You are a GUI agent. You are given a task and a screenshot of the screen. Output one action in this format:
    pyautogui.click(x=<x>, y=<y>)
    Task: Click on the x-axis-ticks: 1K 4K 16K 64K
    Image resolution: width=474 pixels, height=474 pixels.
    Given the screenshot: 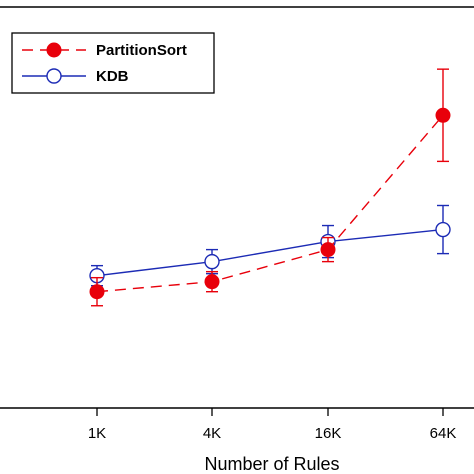 What is the action you would take?
    pyautogui.click(x=272, y=425)
    